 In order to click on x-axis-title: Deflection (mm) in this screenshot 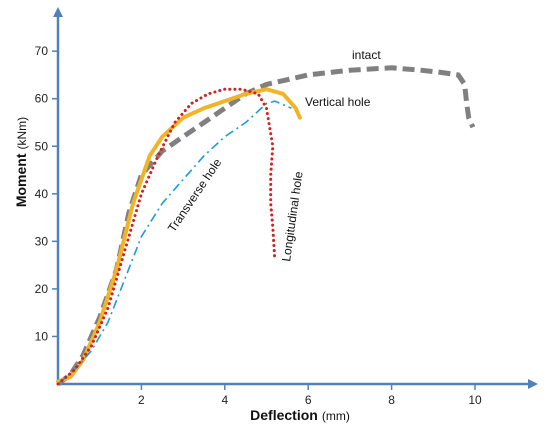, I will do `click(300, 415)`.